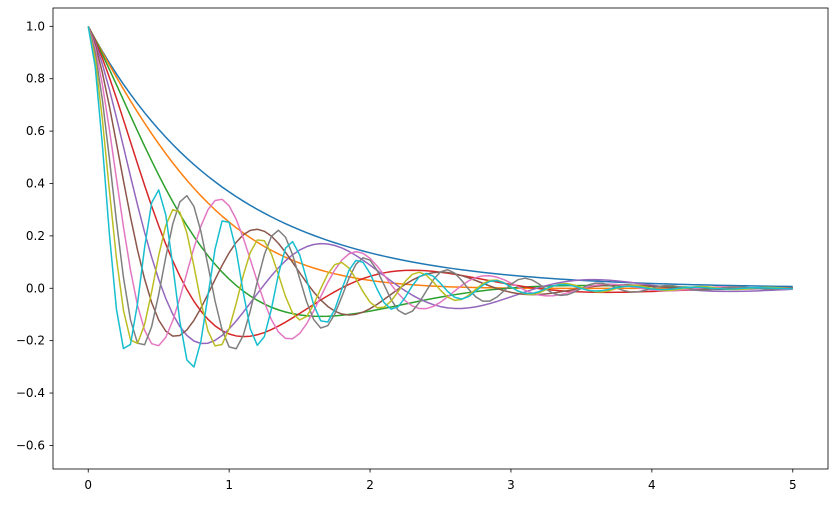 The width and height of the screenshot is (838, 505). I want to click on y-tick-label: −0.2, so click(30, 341).